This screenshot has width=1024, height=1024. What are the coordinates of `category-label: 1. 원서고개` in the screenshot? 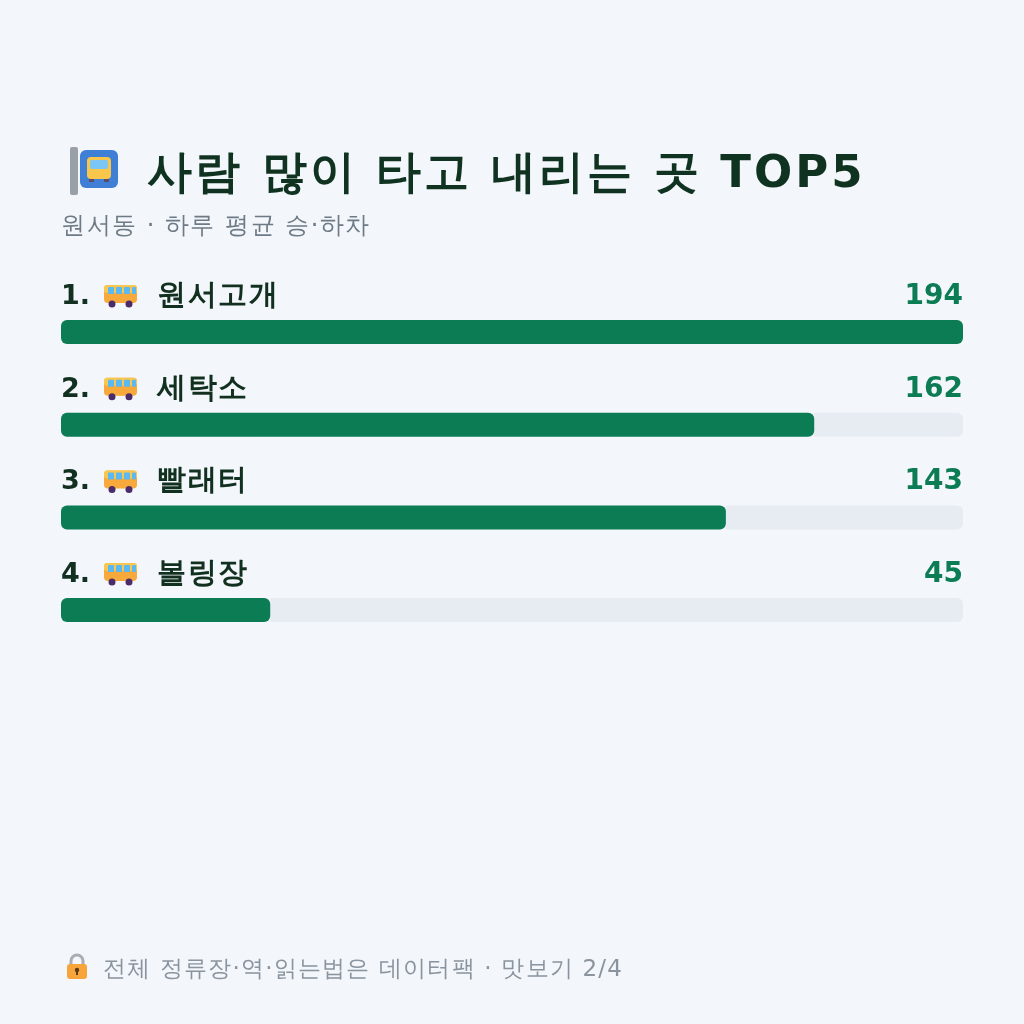 It's located at (170, 294).